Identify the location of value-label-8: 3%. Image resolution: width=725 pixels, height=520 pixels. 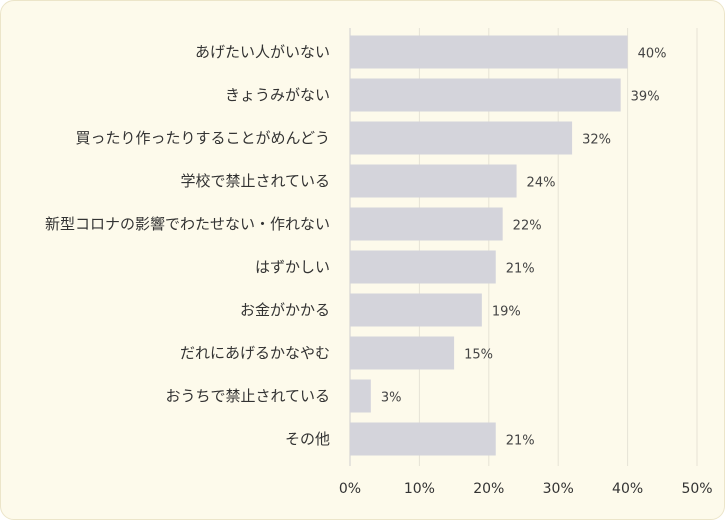
(391, 398).